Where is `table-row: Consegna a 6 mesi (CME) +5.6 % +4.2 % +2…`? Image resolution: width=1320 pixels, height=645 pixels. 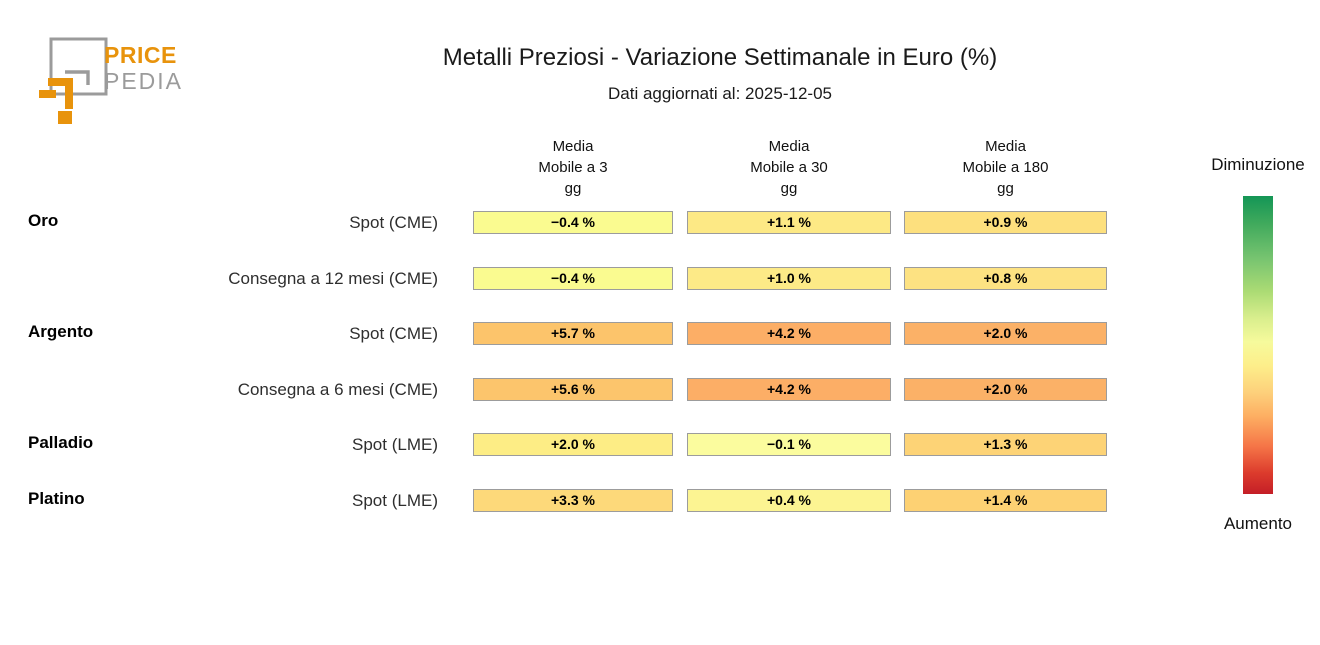
table-row: Consegna a 6 mesi (CME) +5.6 % +4.2 % +2… is located at coordinates (575, 389).